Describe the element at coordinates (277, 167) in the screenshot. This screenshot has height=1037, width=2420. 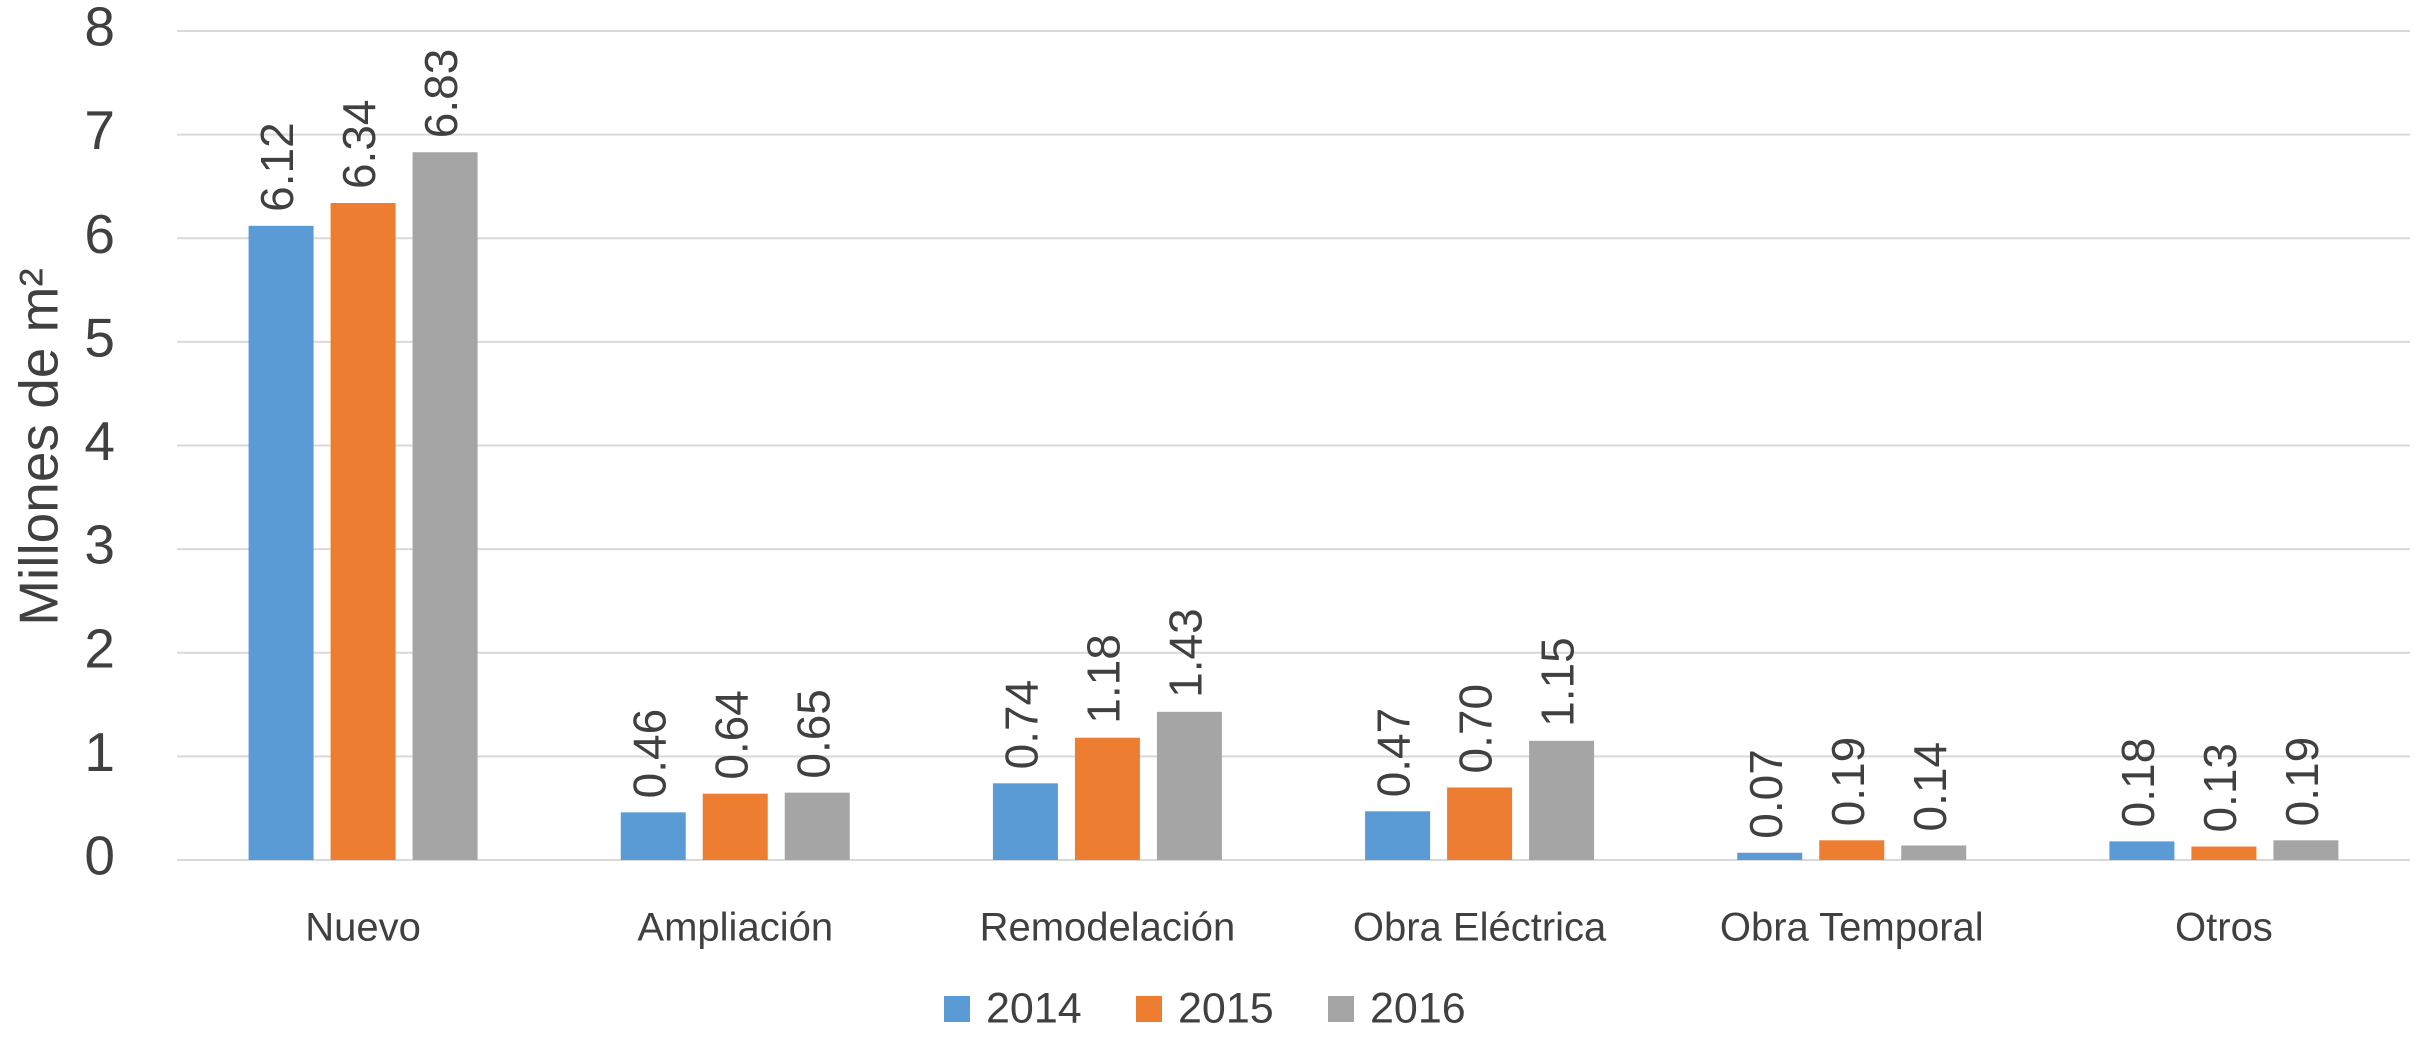
I see `value-label: 6.12` at that location.